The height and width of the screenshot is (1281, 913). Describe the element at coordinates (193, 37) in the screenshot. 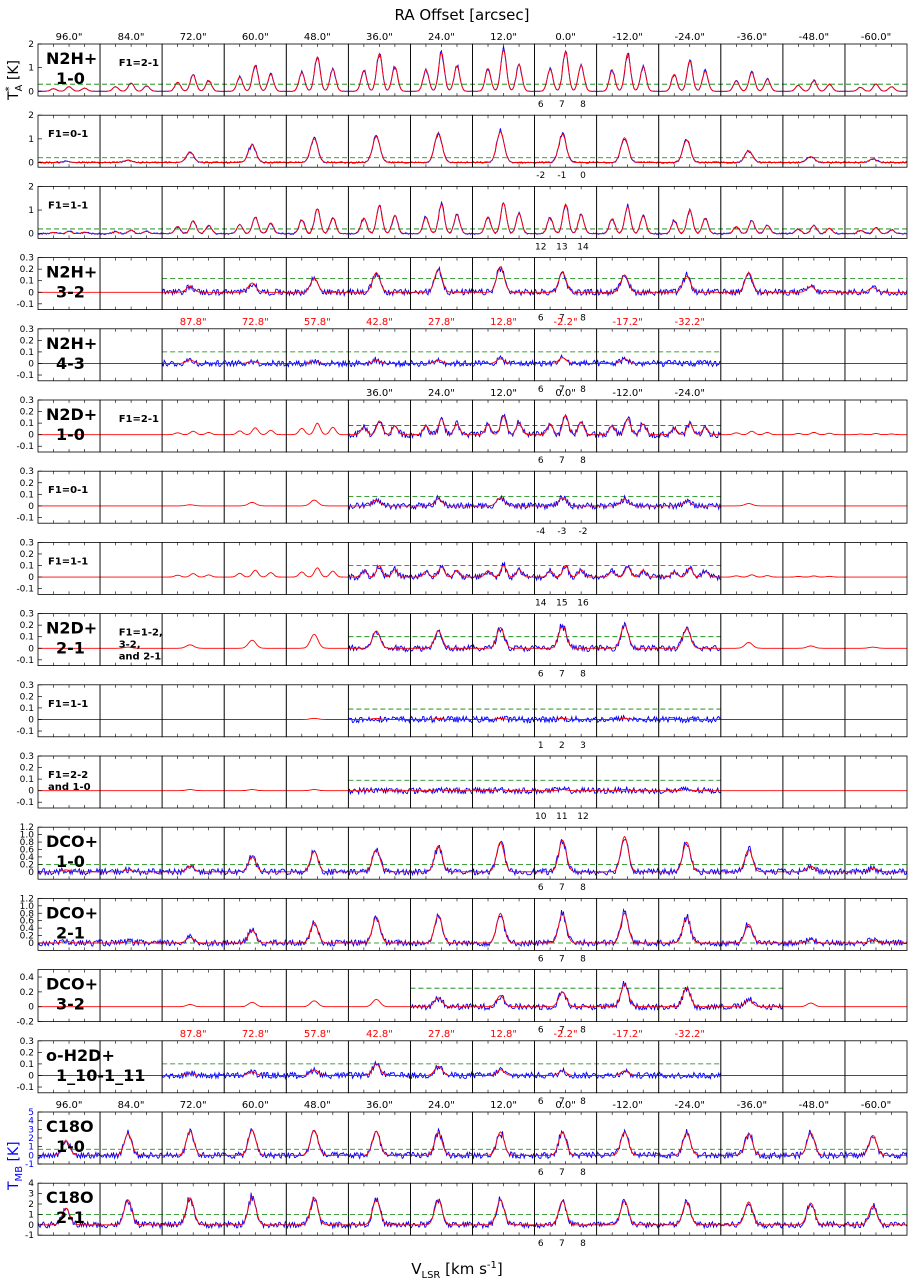

I see `offset-label: 72.0"` at that location.